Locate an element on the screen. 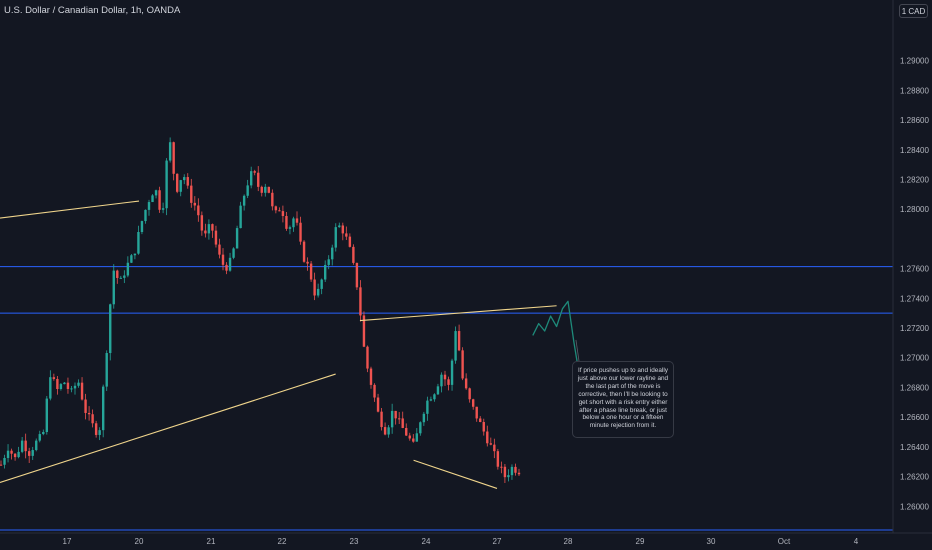 This screenshot has height=550, width=932. time-axis: 17 20 21 22 23 24 27 28 29 30 Oct 4 is located at coordinates (461, 541).